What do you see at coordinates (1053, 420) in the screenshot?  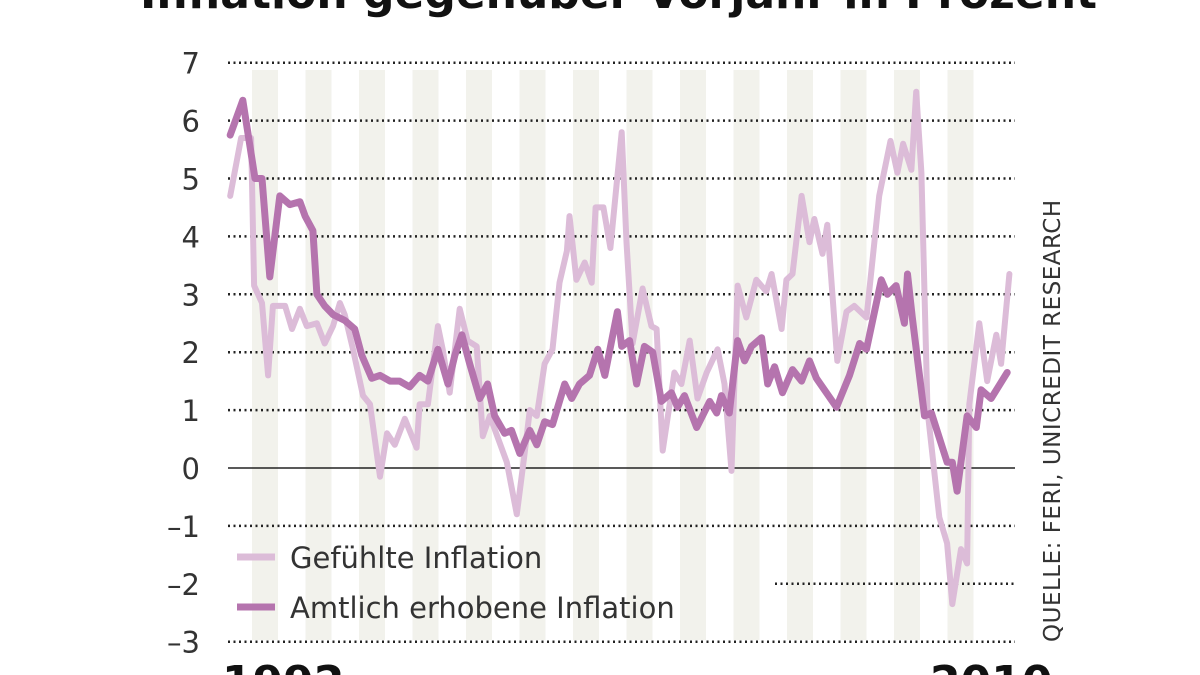 I see `source-note: QUELLE: FERI, UNICREDIT RESEARCH` at bounding box center [1053, 420].